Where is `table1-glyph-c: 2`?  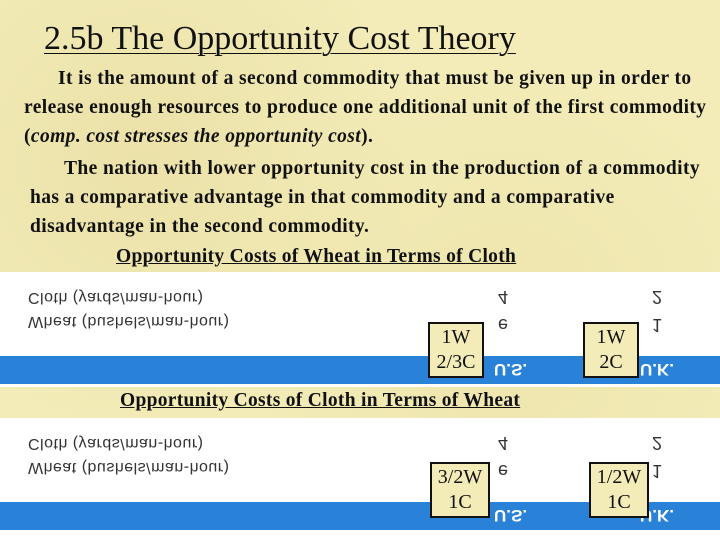 table1-glyph-c: 2 is located at coordinates (657, 297).